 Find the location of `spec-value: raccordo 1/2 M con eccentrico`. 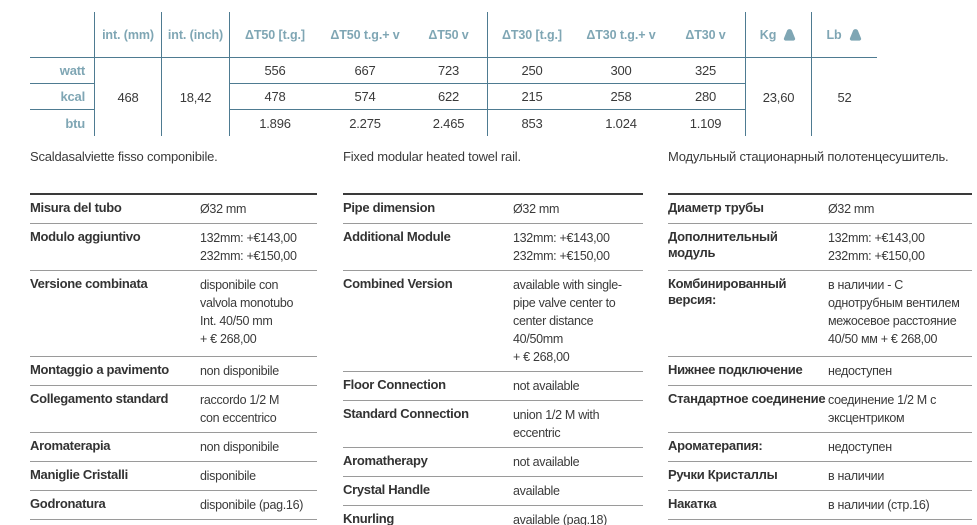

spec-value: raccordo 1/2 M con eccentrico is located at coordinates (258, 409).